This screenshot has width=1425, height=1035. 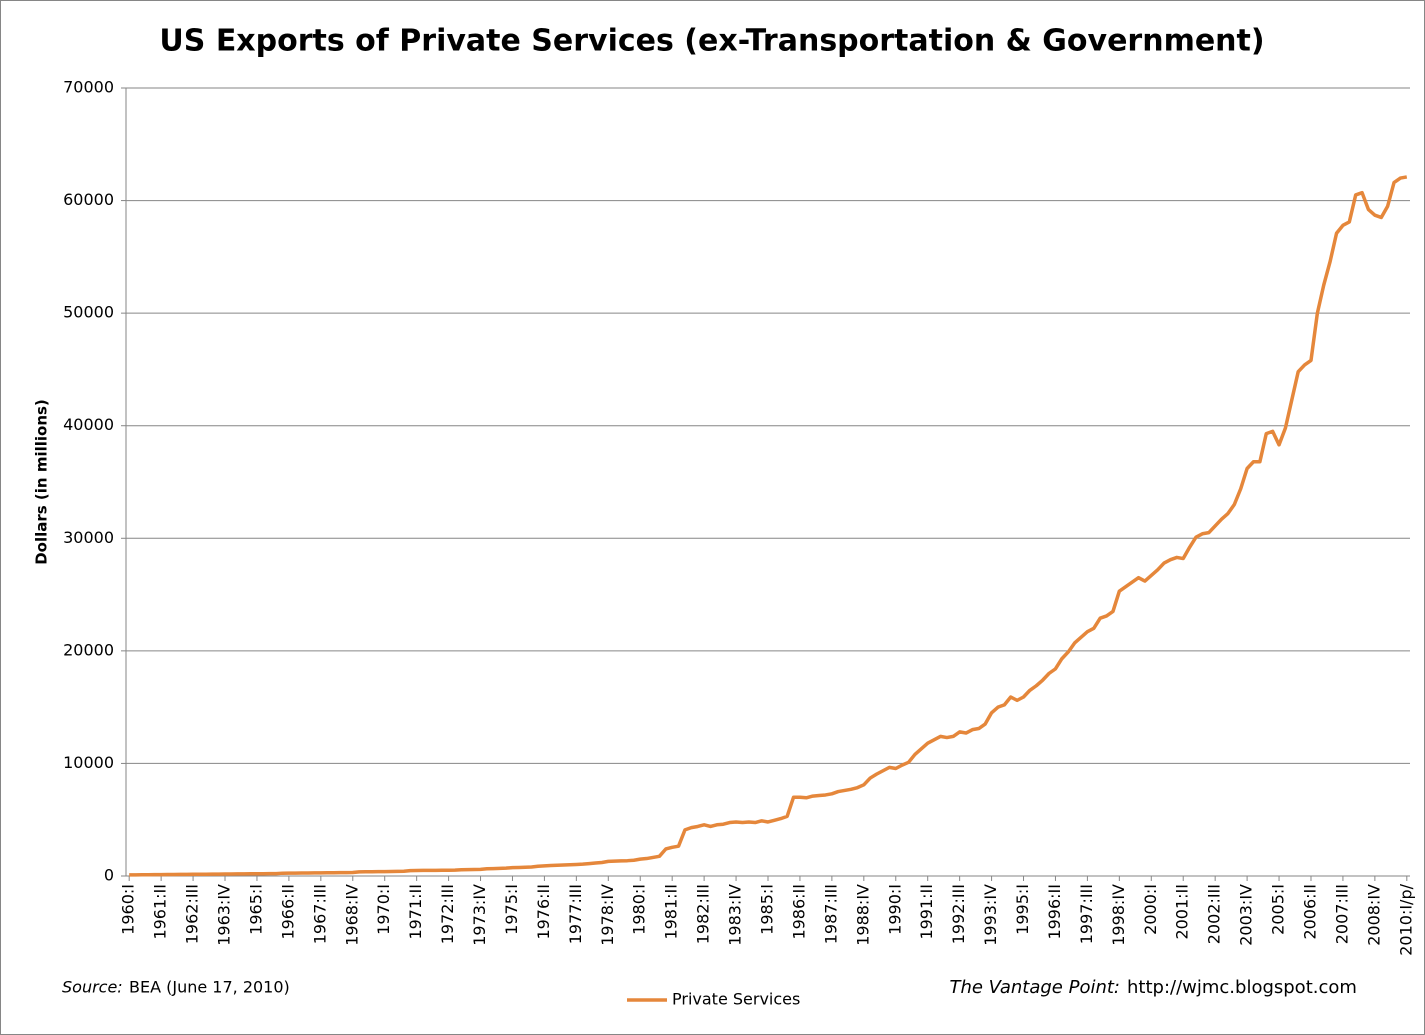 What do you see at coordinates (767, 909) in the screenshot?
I see `x-tick-label: 1985:I` at bounding box center [767, 909].